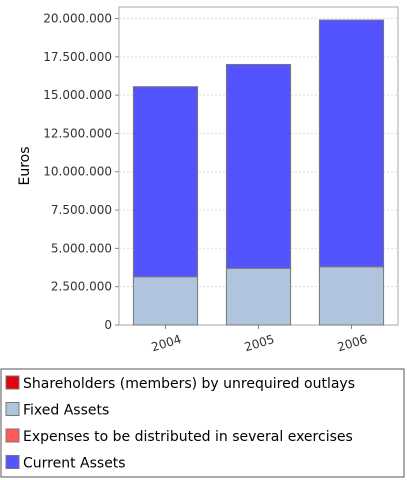  I want to click on y-tick-label: 0, so click(108, 325).